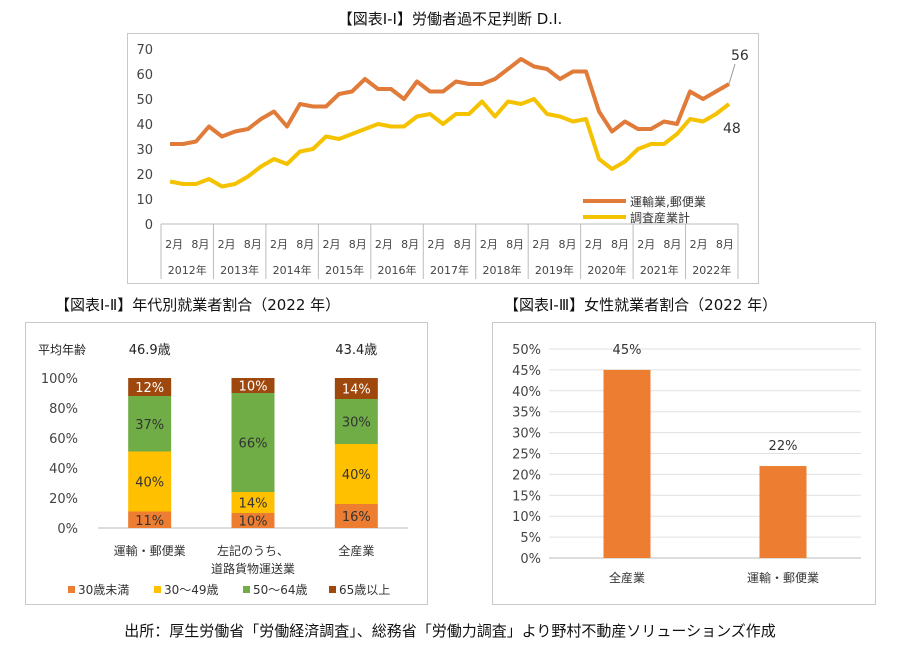  Describe the element at coordinates (198, 305) in the screenshot. I see `chart2-title: 【図表Ⅰ-Ⅱ】年代別就業者割合（2022 年）` at that location.